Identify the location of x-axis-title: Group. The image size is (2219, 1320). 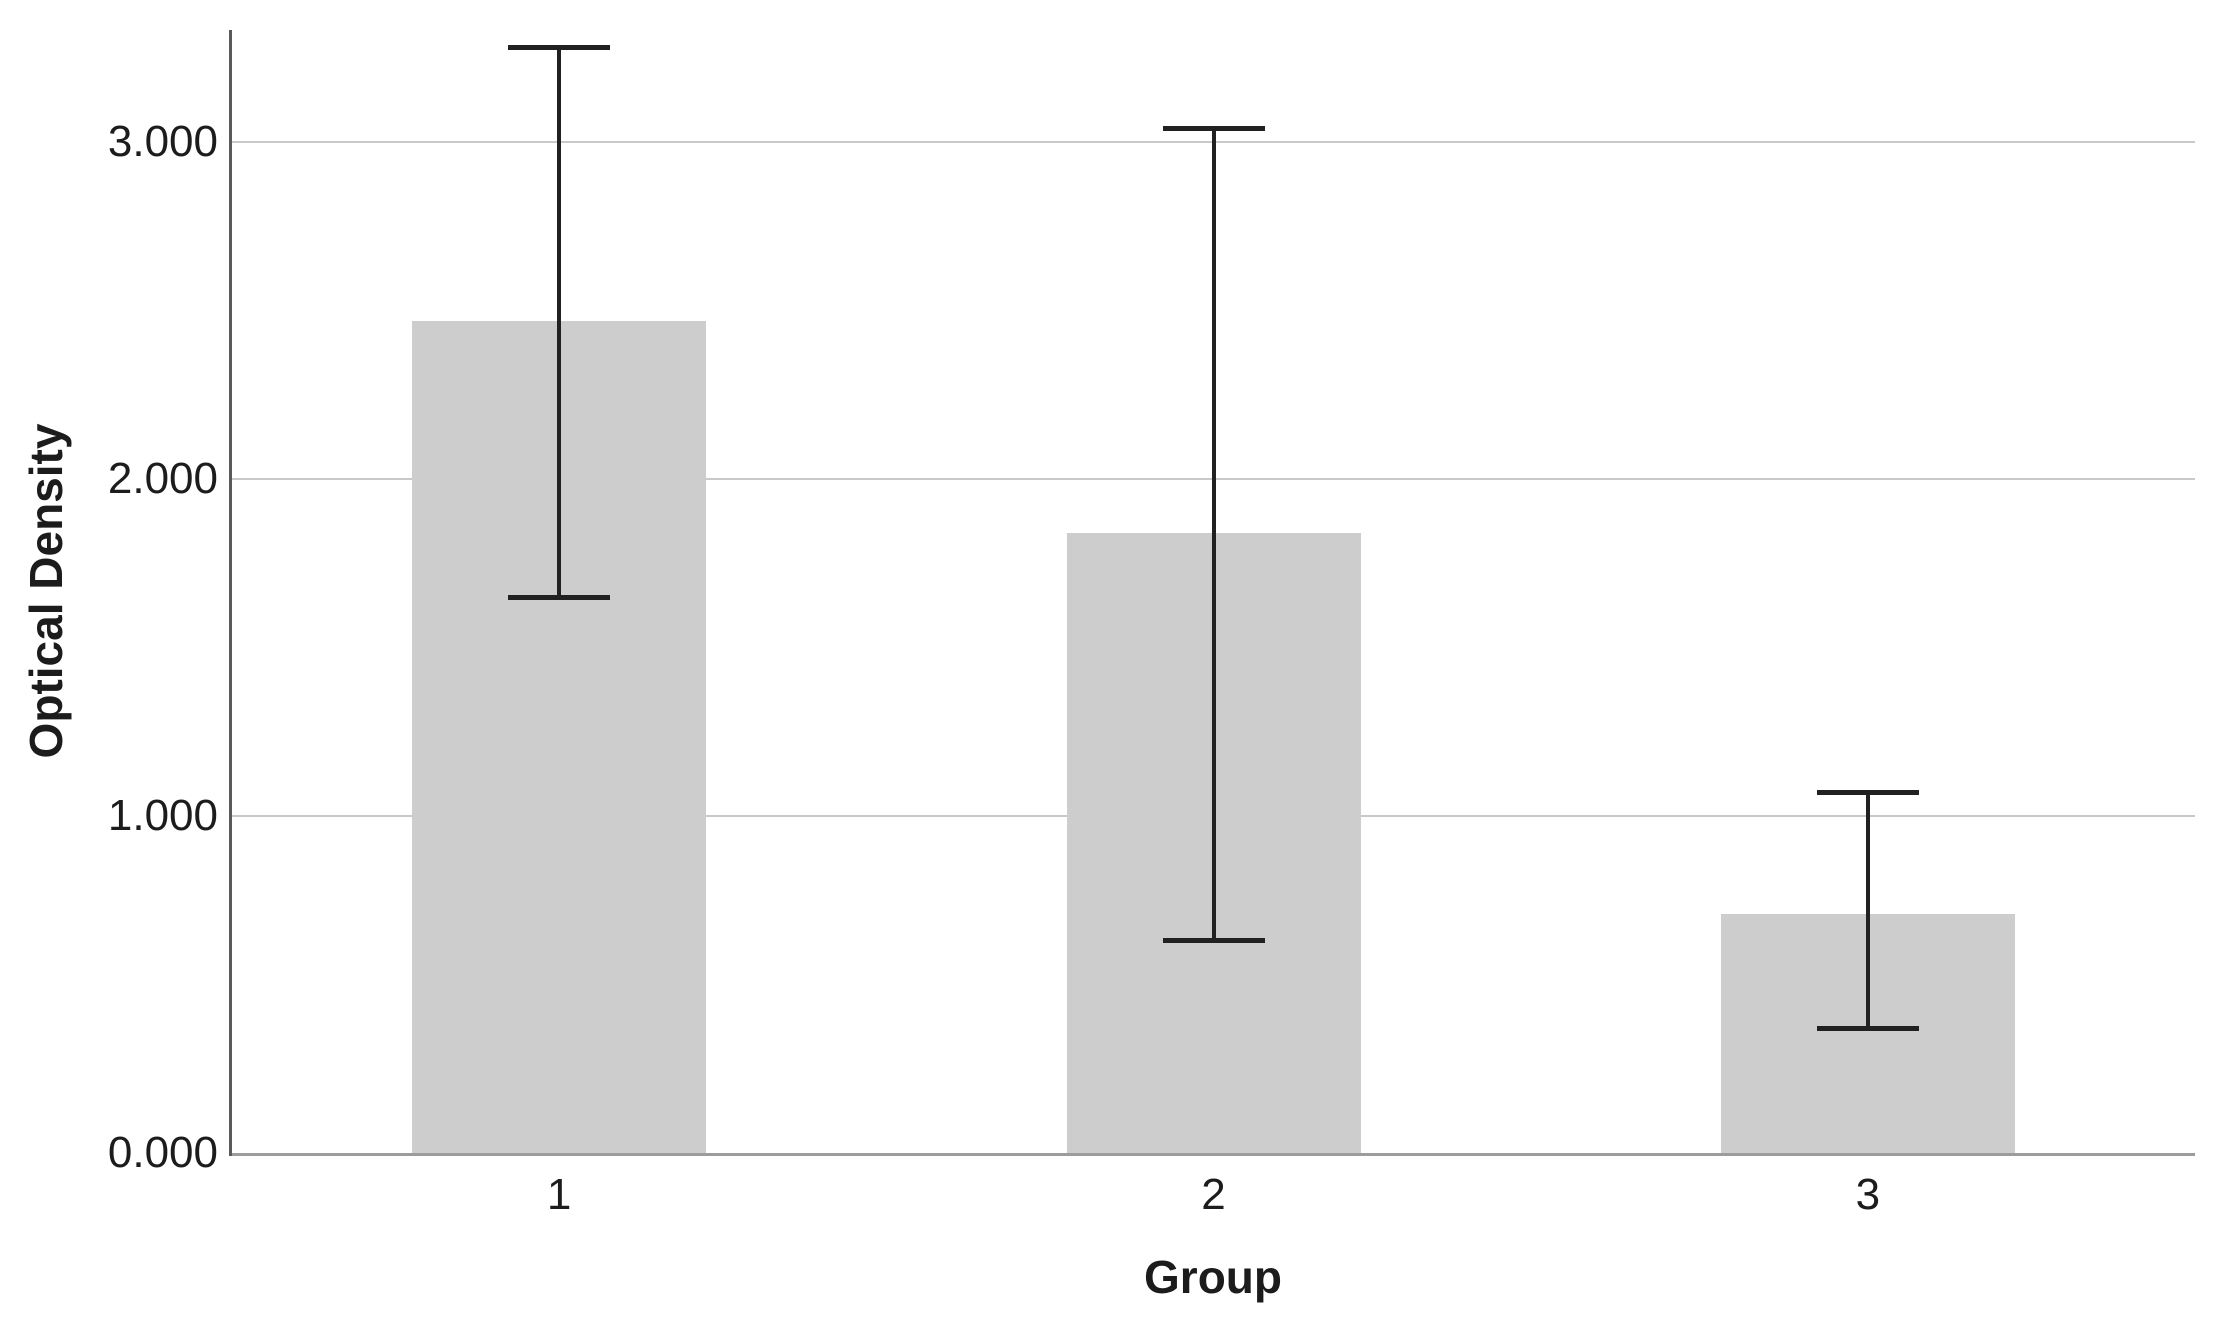
(1213, 1277).